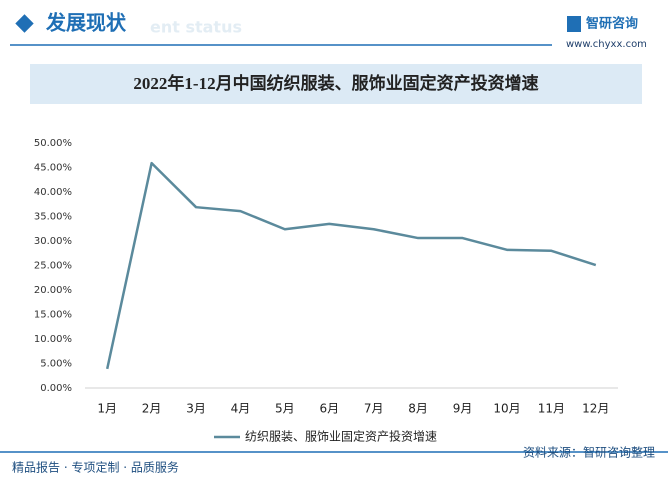 The width and height of the screenshot is (668, 484). I want to click on x-tick-label: 12月, so click(595, 409).